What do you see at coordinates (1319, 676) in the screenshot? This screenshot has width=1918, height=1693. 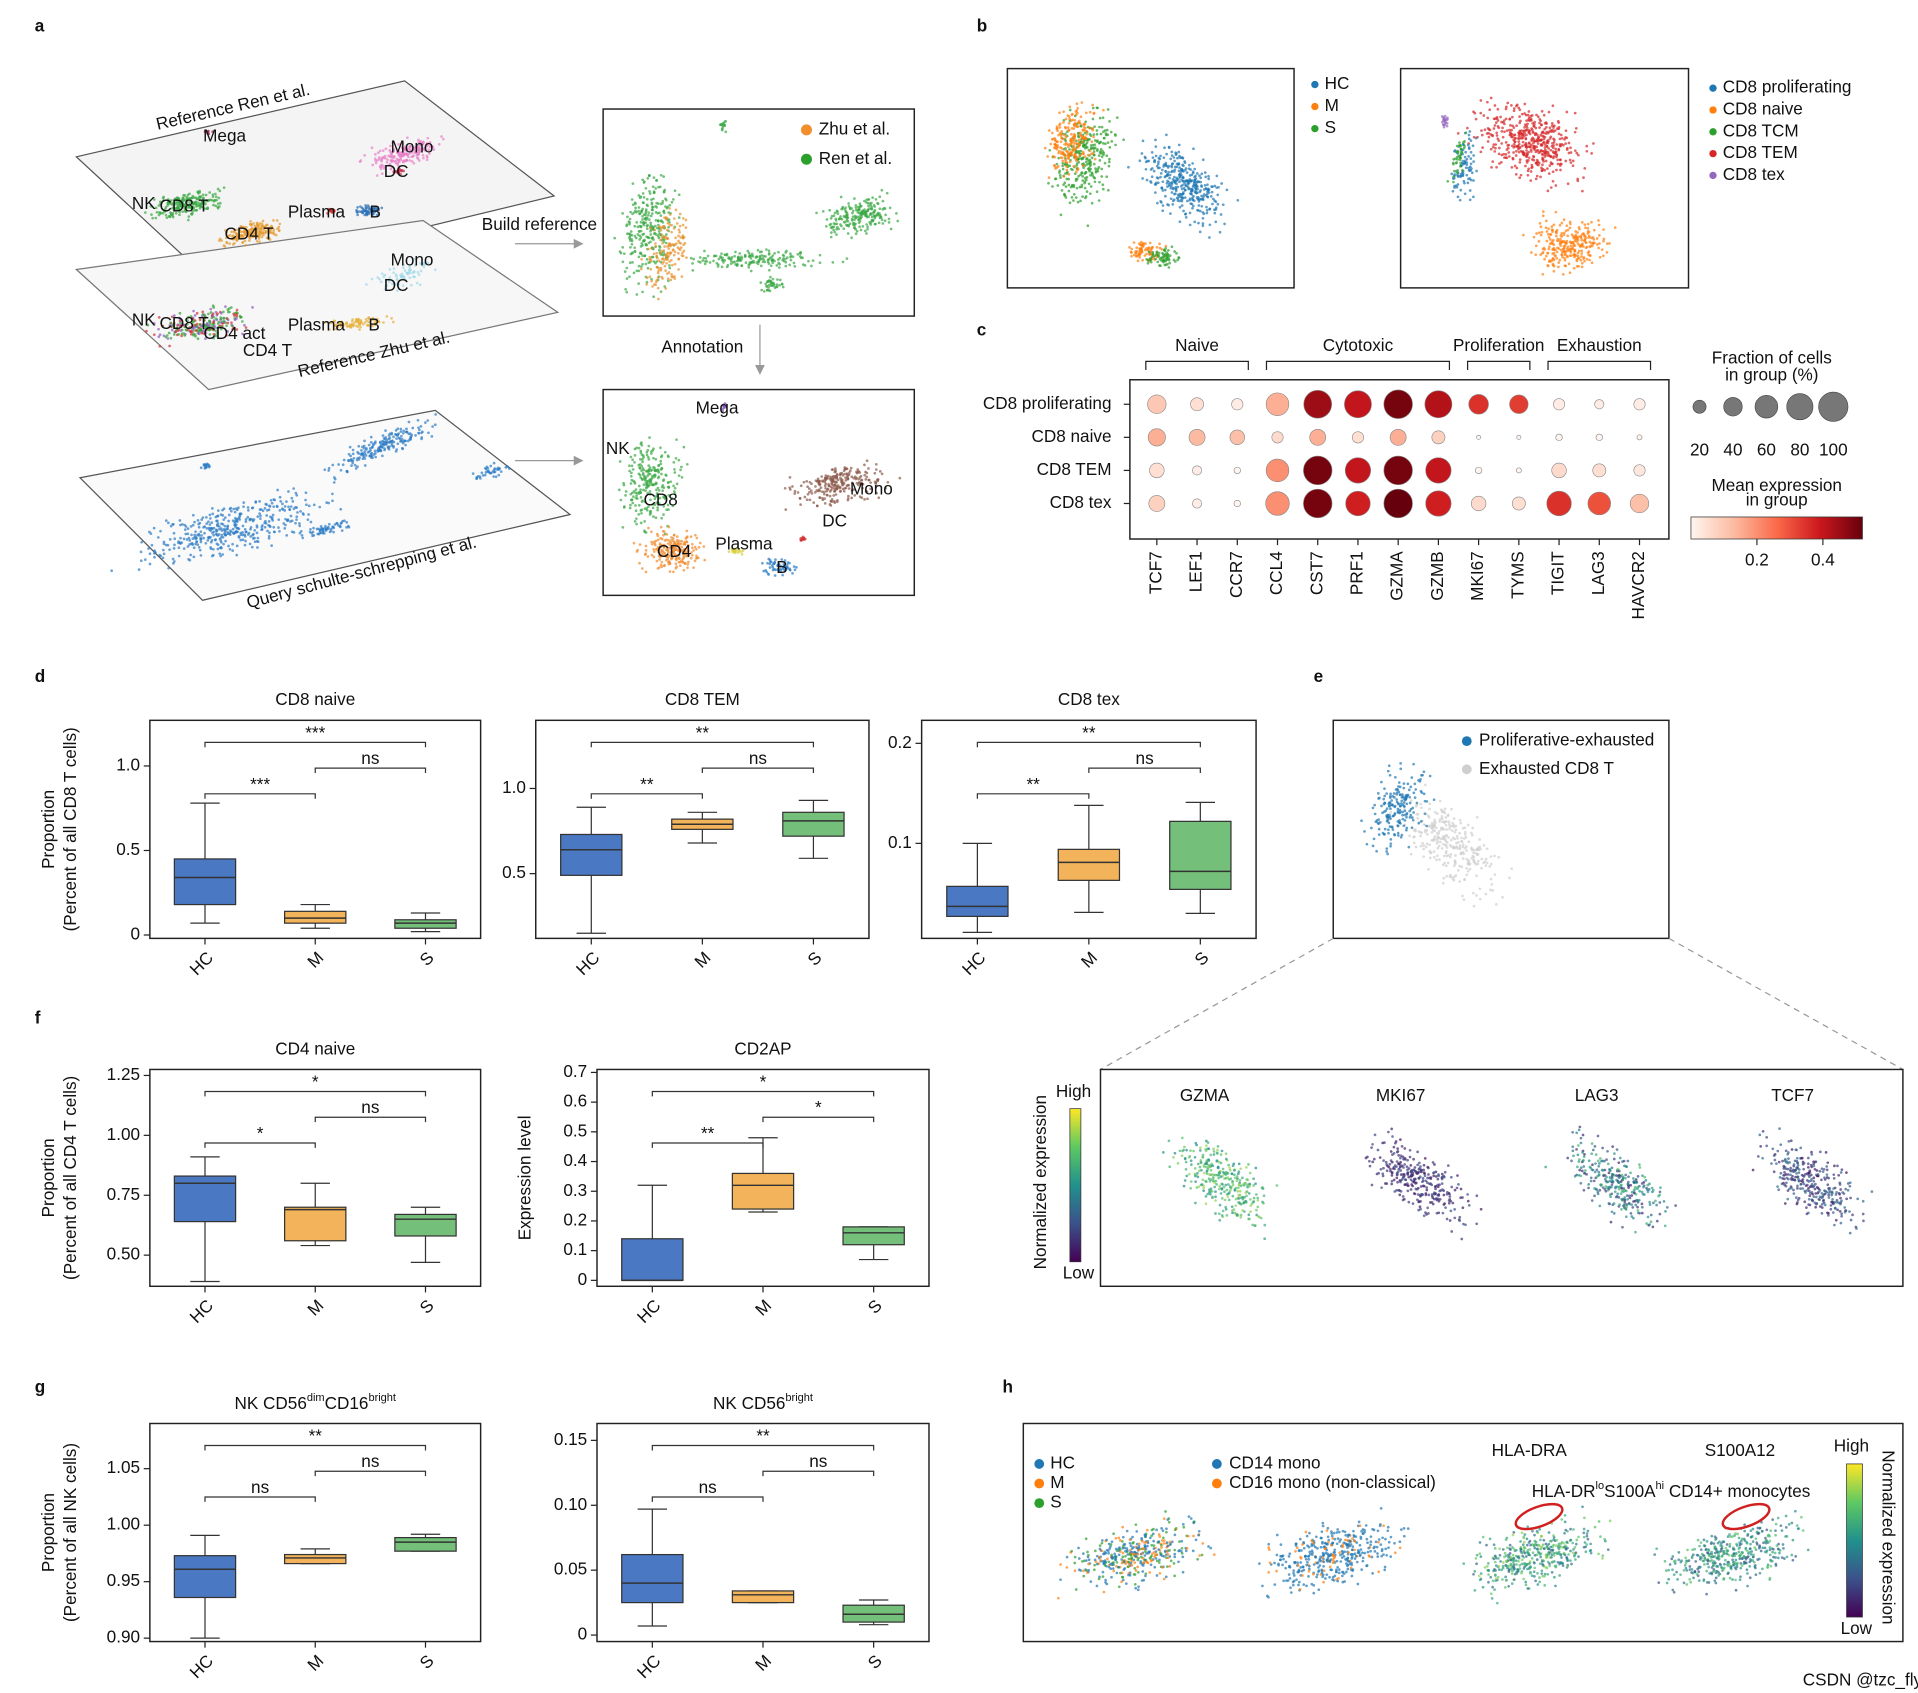 I see `panel-label: e` at bounding box center [1319, 676].